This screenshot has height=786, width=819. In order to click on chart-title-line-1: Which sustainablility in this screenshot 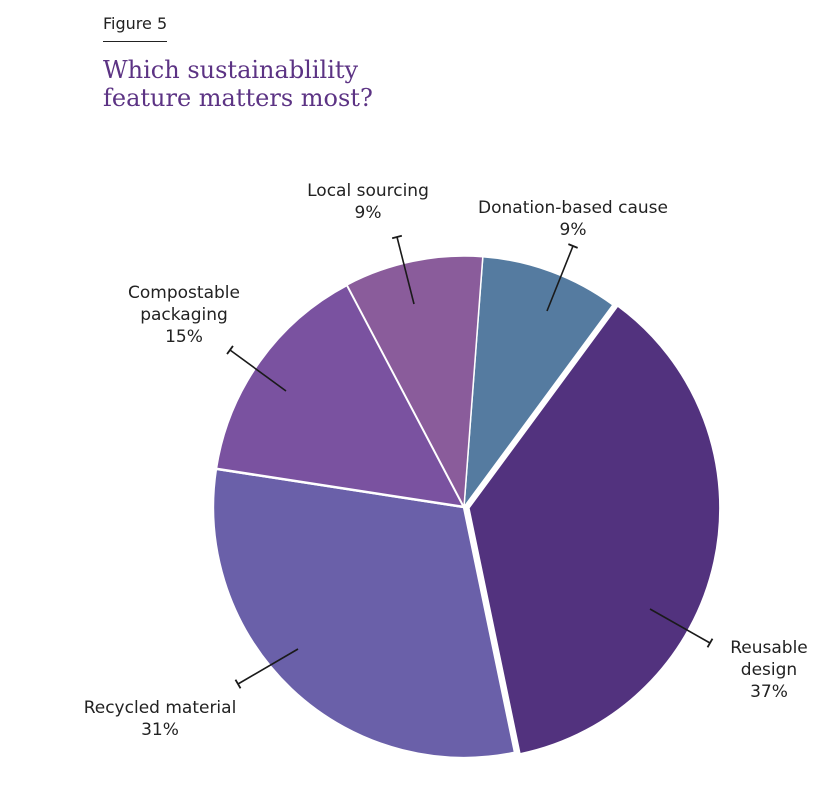, I will do `click(231, 70)`.